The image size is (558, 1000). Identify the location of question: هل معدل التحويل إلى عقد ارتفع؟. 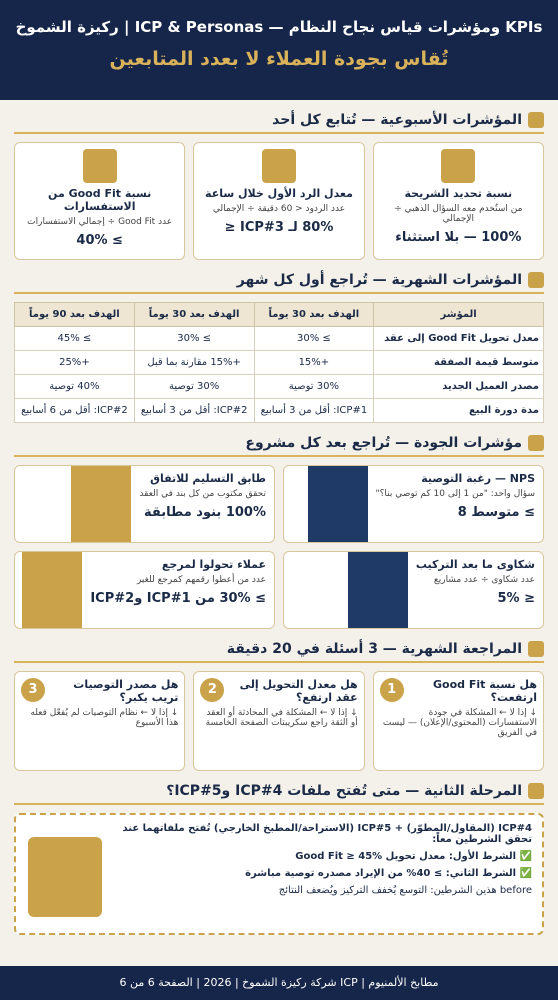
(298, 691).